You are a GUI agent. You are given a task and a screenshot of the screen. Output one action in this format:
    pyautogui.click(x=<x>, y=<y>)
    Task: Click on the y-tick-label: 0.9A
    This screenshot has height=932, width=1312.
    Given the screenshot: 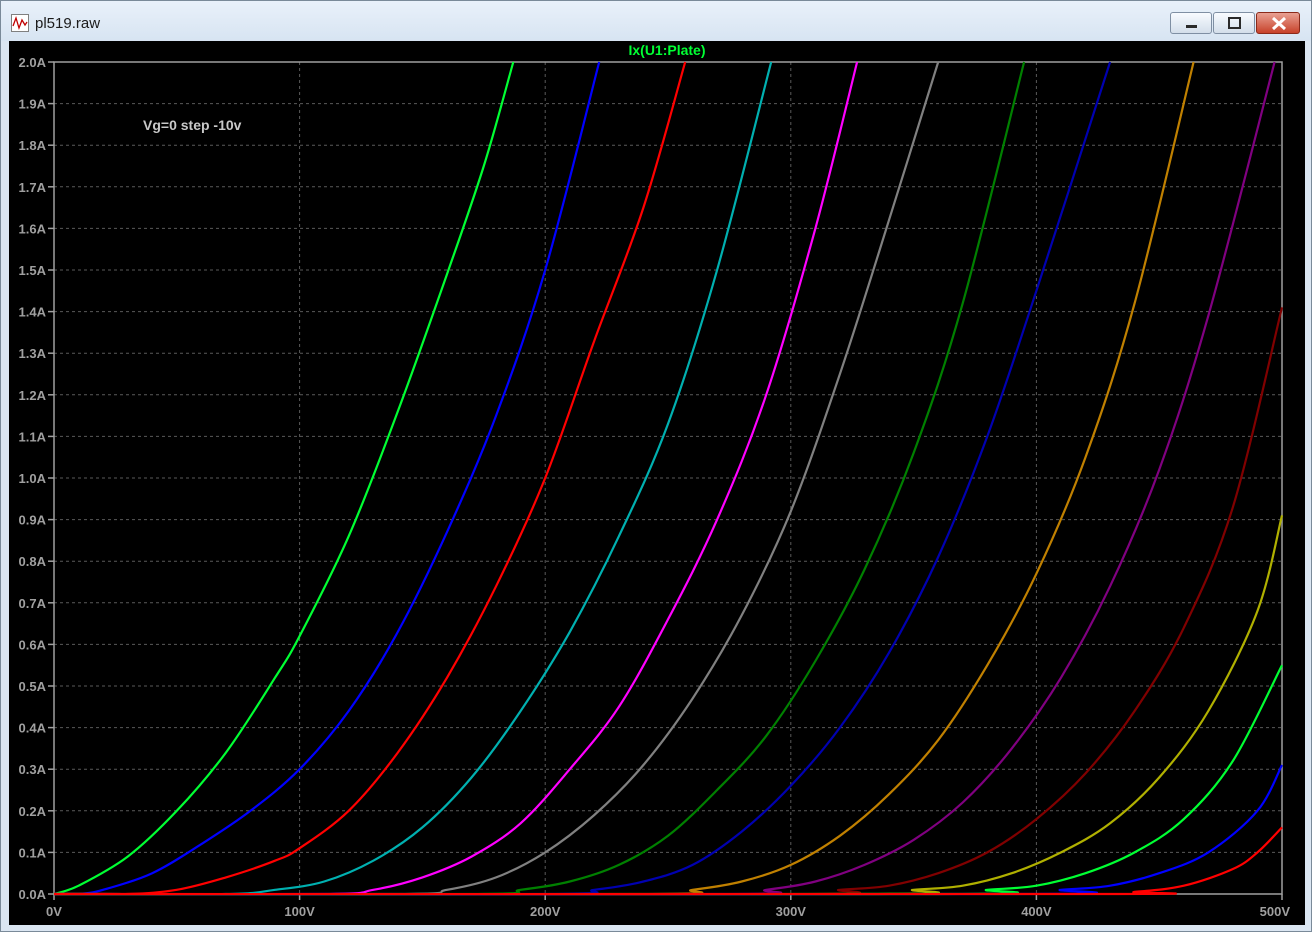 What is the action you would take?
    pyautogui.click(x=33, y=520)
    